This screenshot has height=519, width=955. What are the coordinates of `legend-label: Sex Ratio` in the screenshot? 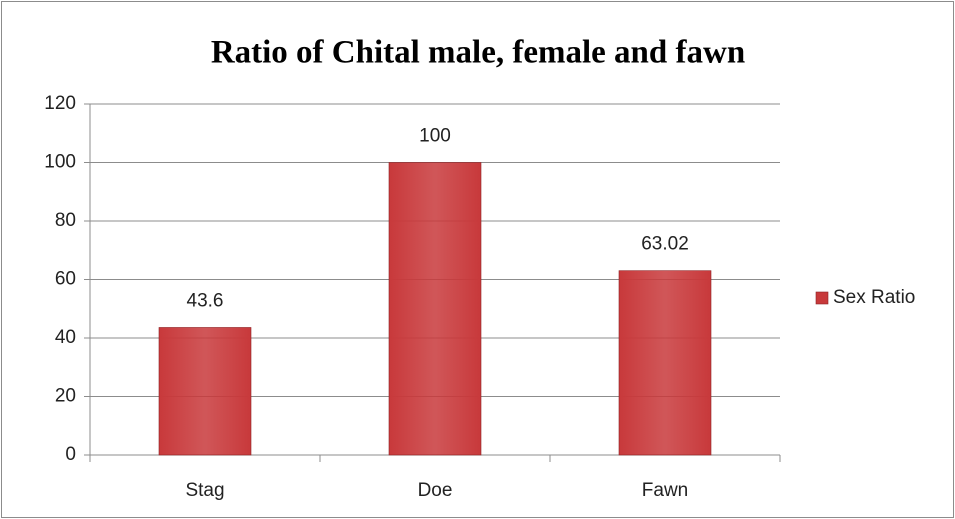 It's located at (874, 297).